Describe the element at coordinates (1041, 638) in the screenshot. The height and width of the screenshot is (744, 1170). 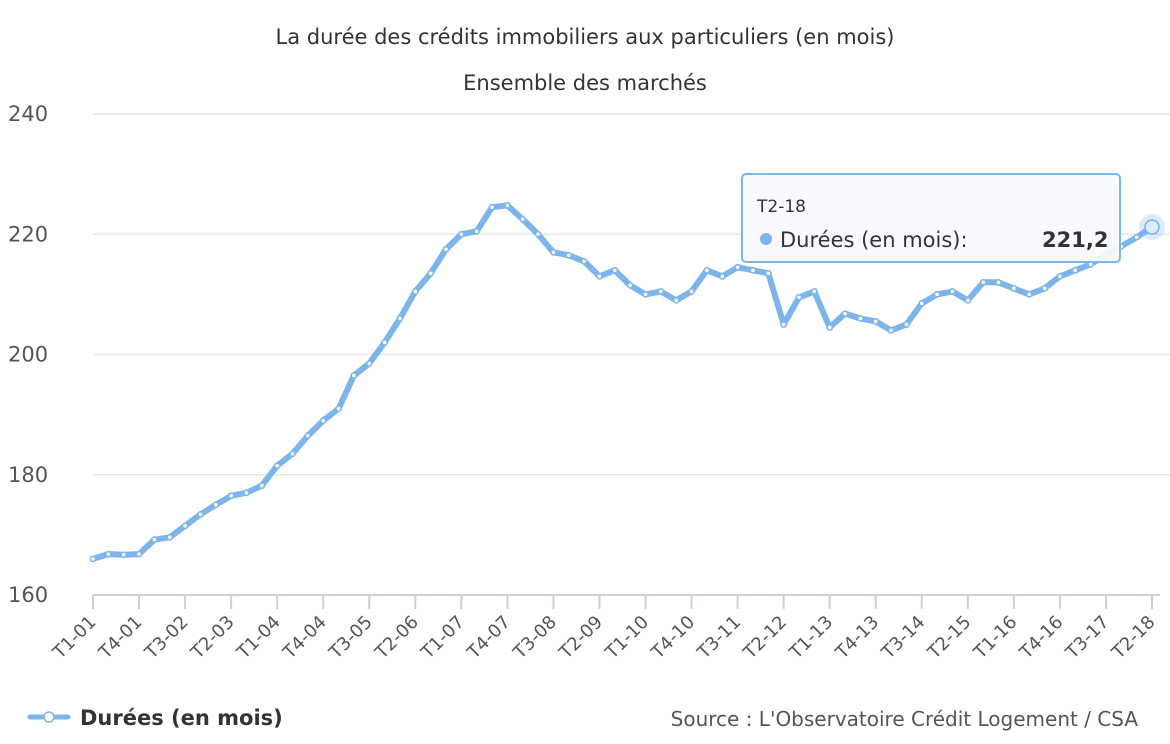
I see `x-tick-label: T4-16` at that location.